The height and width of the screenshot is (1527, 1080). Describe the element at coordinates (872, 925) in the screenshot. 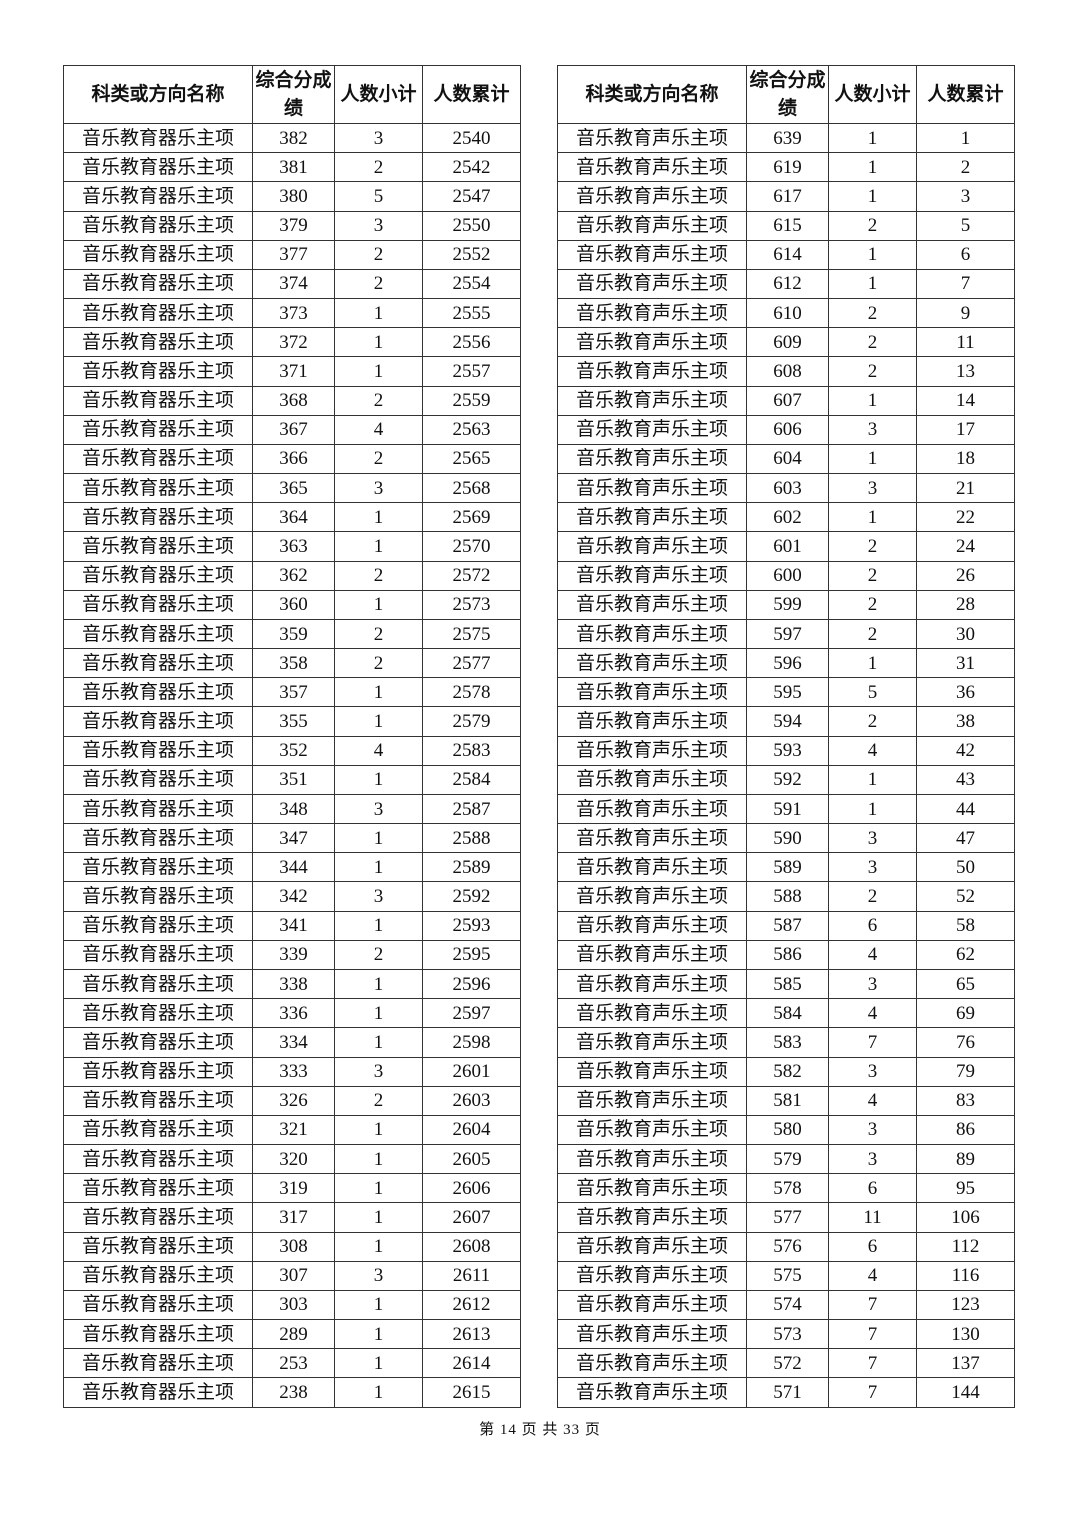

I see `cell-count: 6` at that location.